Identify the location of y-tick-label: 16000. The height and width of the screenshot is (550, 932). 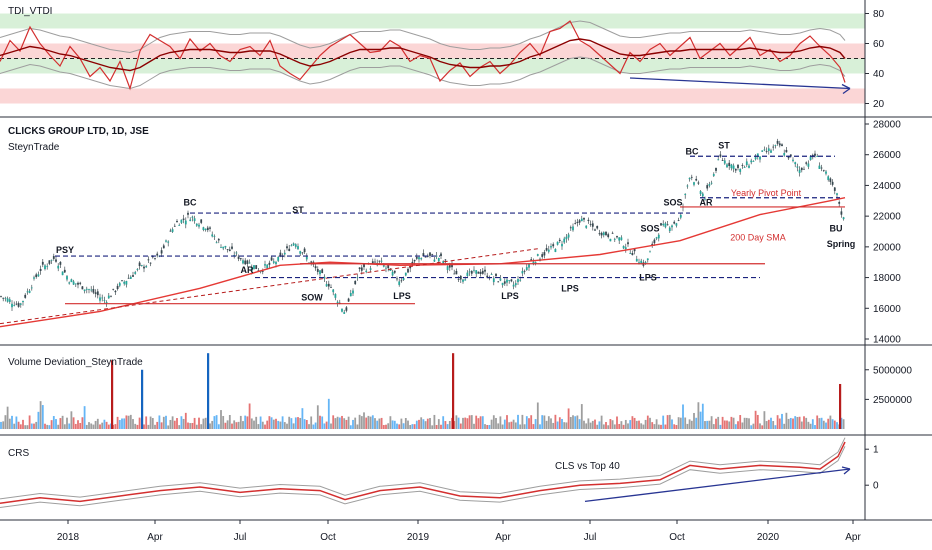
(887, 309).